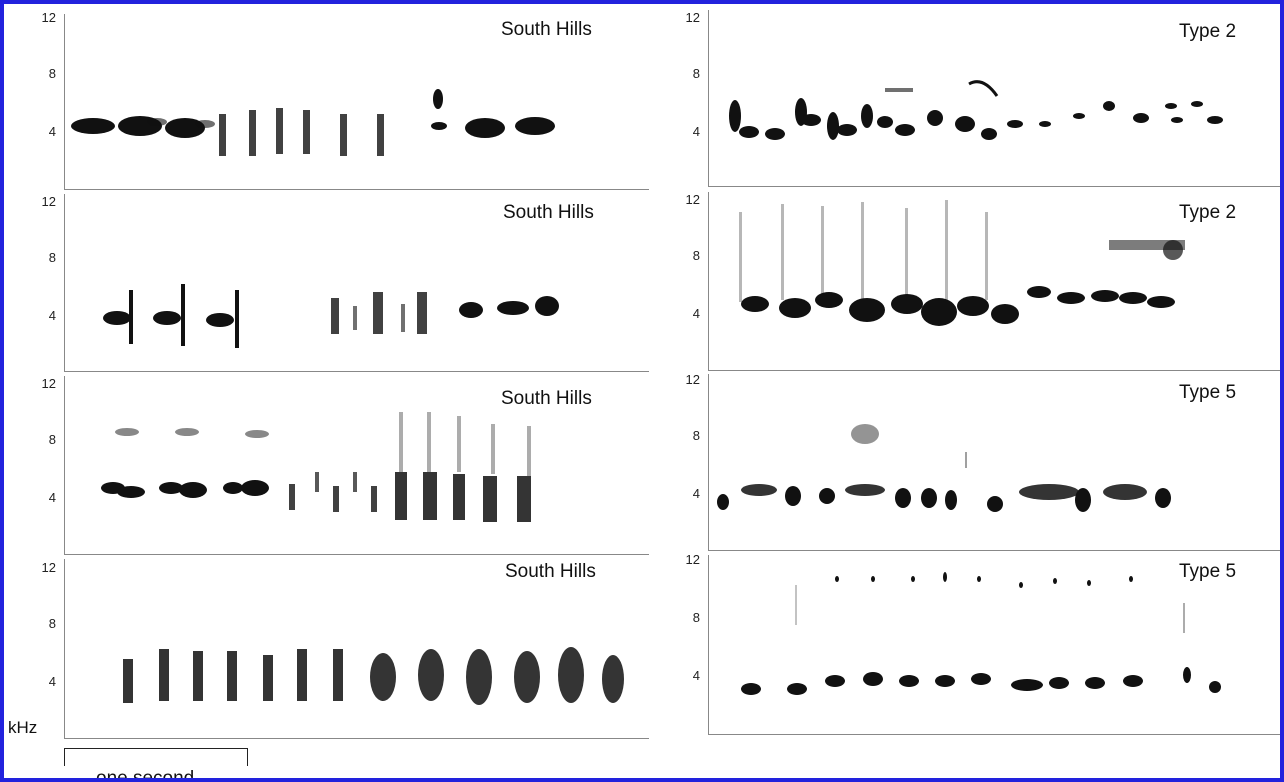 Image resolution: width=1284 pixels, height=782 pixels. I want to click on spectrogram-panel-type5-2: Type 5, so click(994, 645).